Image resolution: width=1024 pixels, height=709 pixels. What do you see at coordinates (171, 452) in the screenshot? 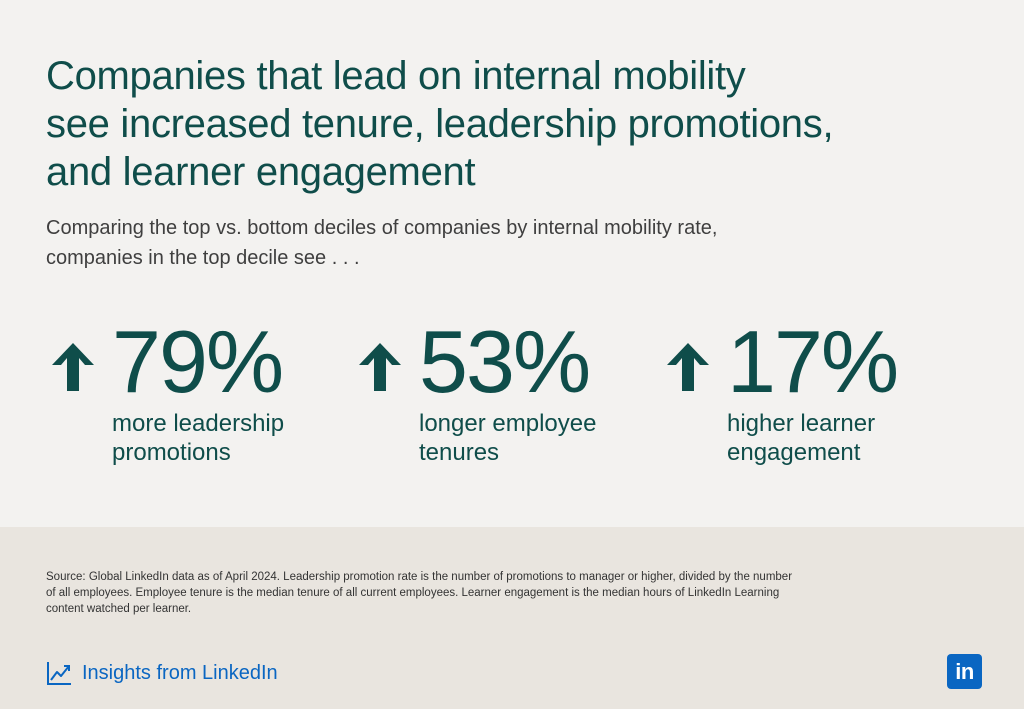
I see `stat-description-line: promotions` at bounding box center [171, 452].